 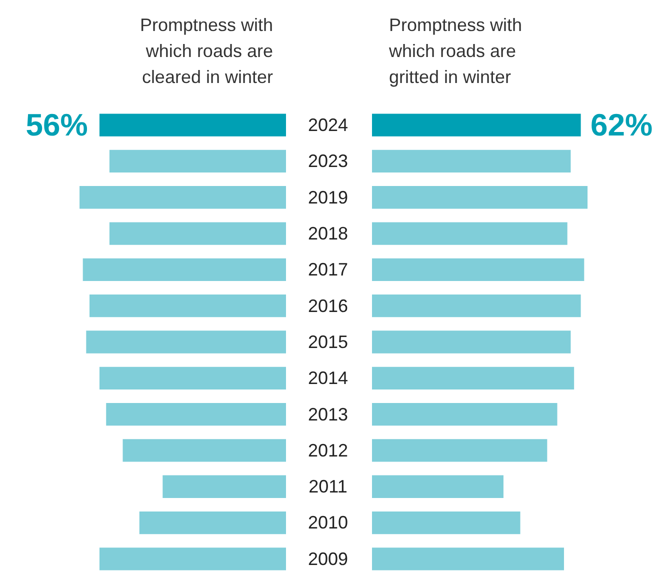 What do you see at coordinates (328, 450) in the screenshot?
I see `y-tick-label: 2012` at bounding box center [328, 450].